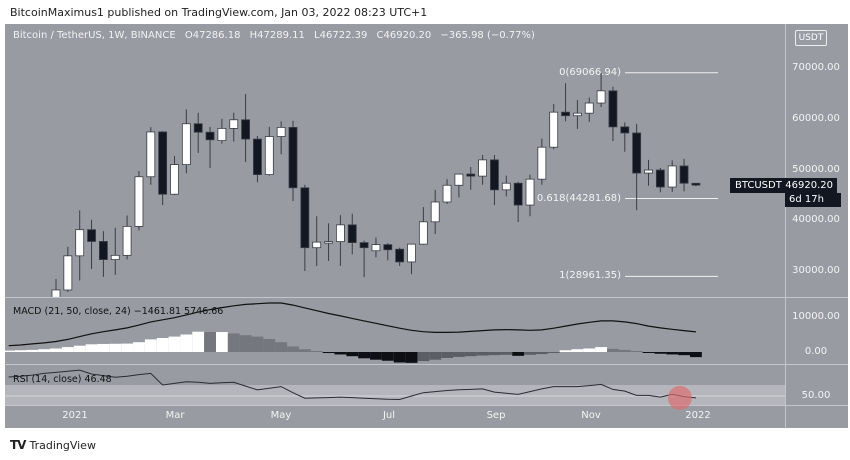 Image resolution: width=850 pixels, height=460 pixels. What do you see at coordinates (590, 275) in the screenshot?
I see `fib-label-1: 1(28961.35)` at bounding box center [590, 275].